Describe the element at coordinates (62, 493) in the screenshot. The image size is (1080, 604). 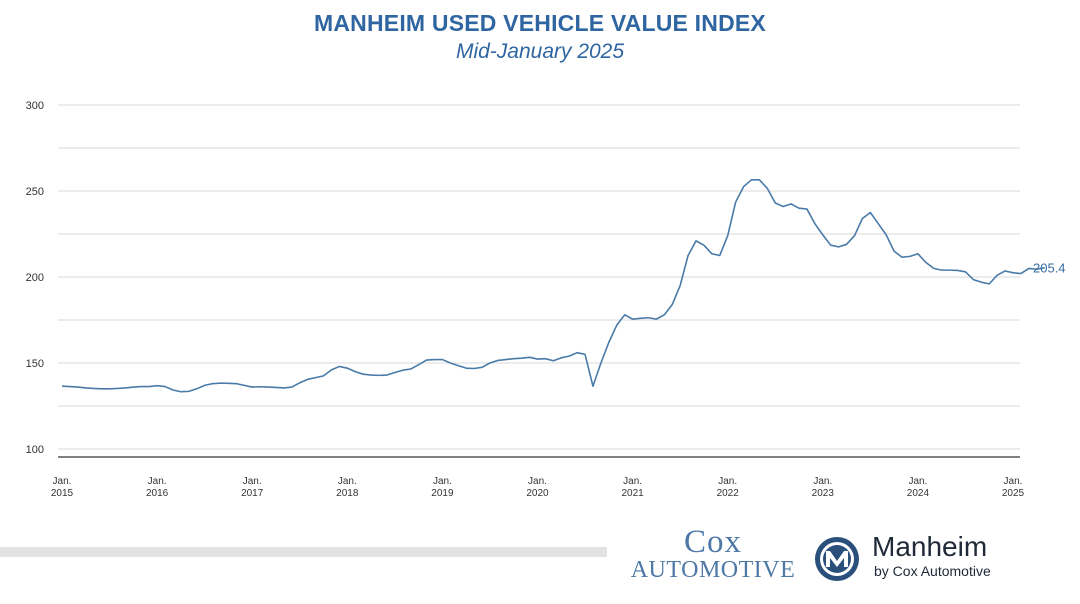
I see `x-tick-text: 2015` at that location.